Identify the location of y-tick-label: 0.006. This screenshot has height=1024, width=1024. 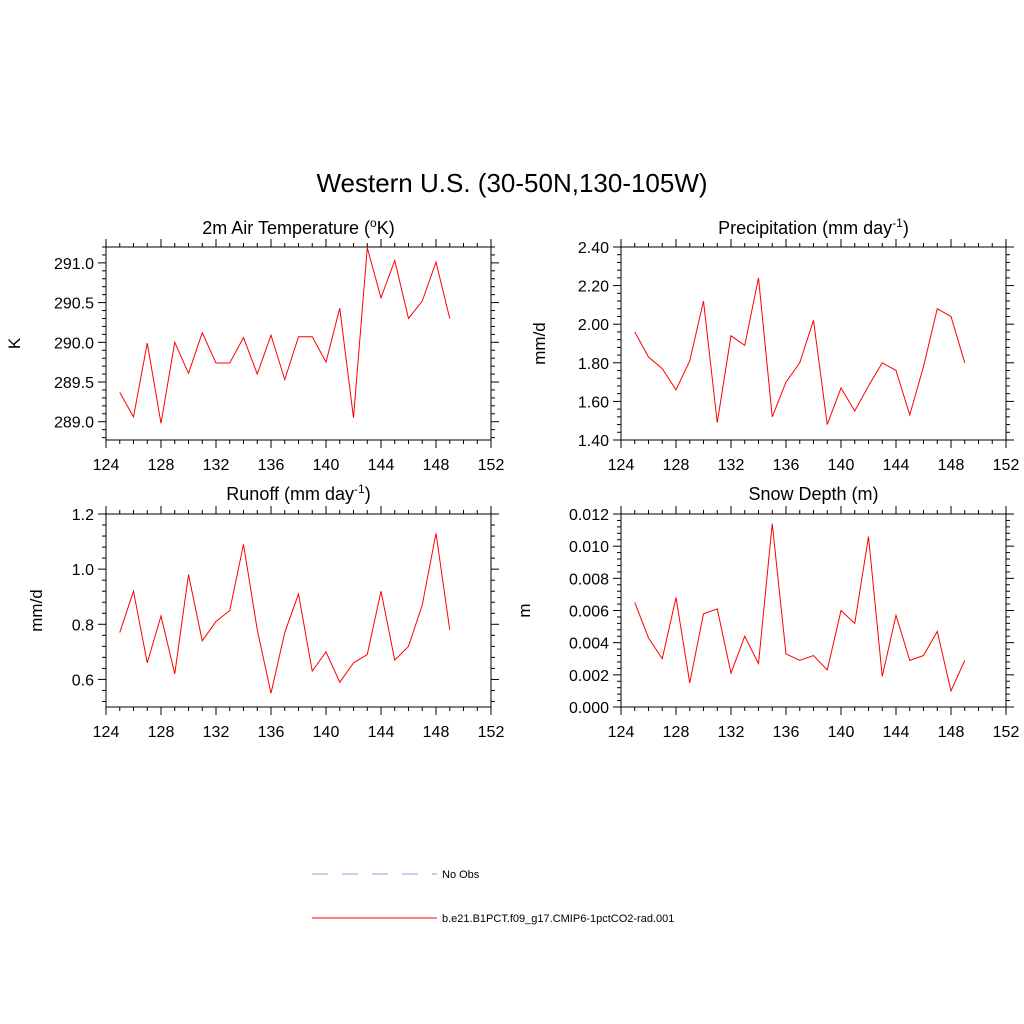
(589, 612).